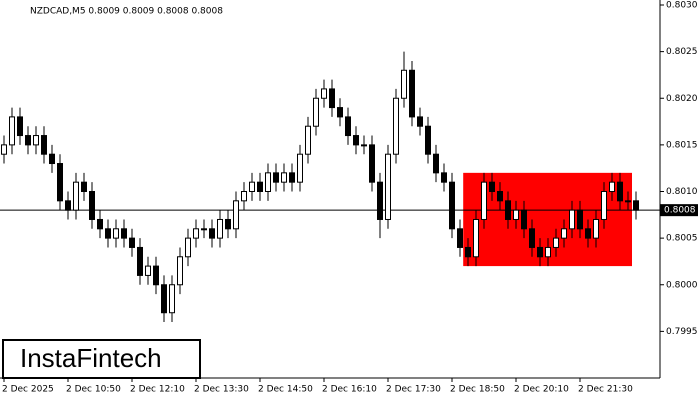 This screenshot has width=700, height=400. Describe the element at coordinates (285, 390) in the screenshot. I see `x-tick-label: 2 Dec 14:50` at that location.